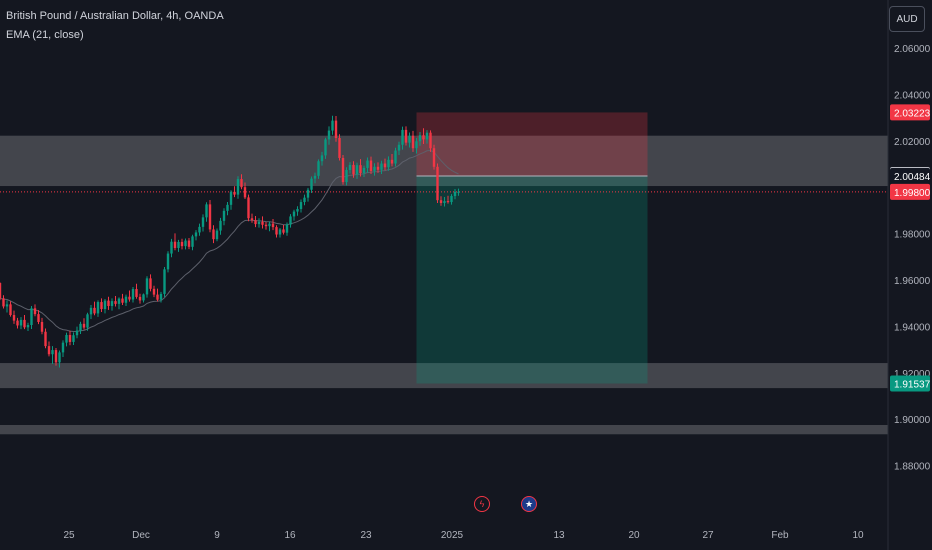  What do you see at coordinates (910, 175) in the screenshot?
I see `price-label-dark: 2.00484` at bounding box center [910, 175].